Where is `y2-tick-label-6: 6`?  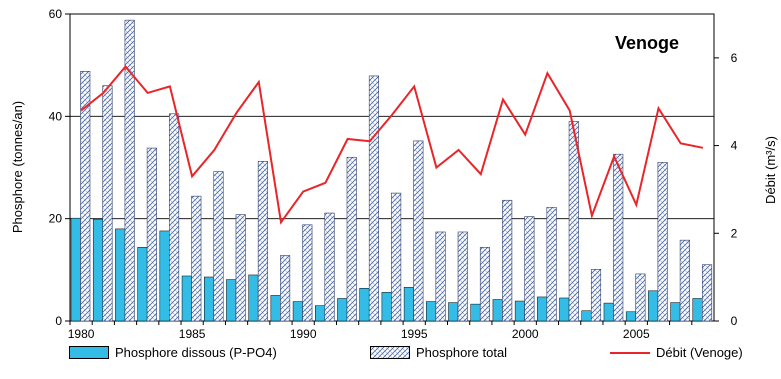
y2-tick-label-6: 6 is located at coordinates (734, 58).